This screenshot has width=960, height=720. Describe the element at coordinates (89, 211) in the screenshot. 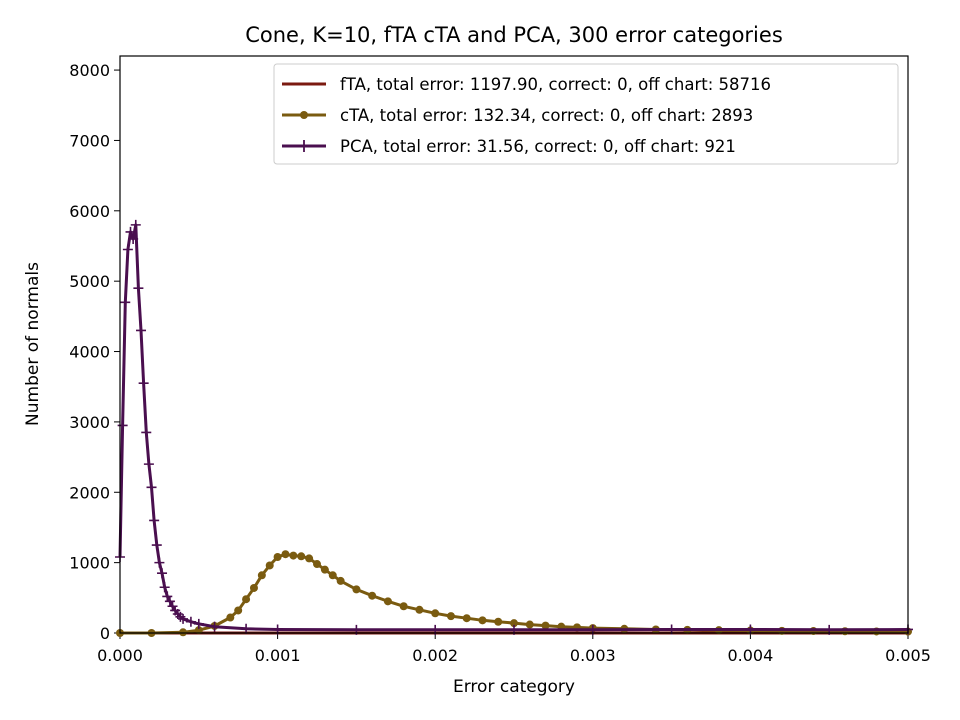

I see `y-tick-label: 6000` at that location.